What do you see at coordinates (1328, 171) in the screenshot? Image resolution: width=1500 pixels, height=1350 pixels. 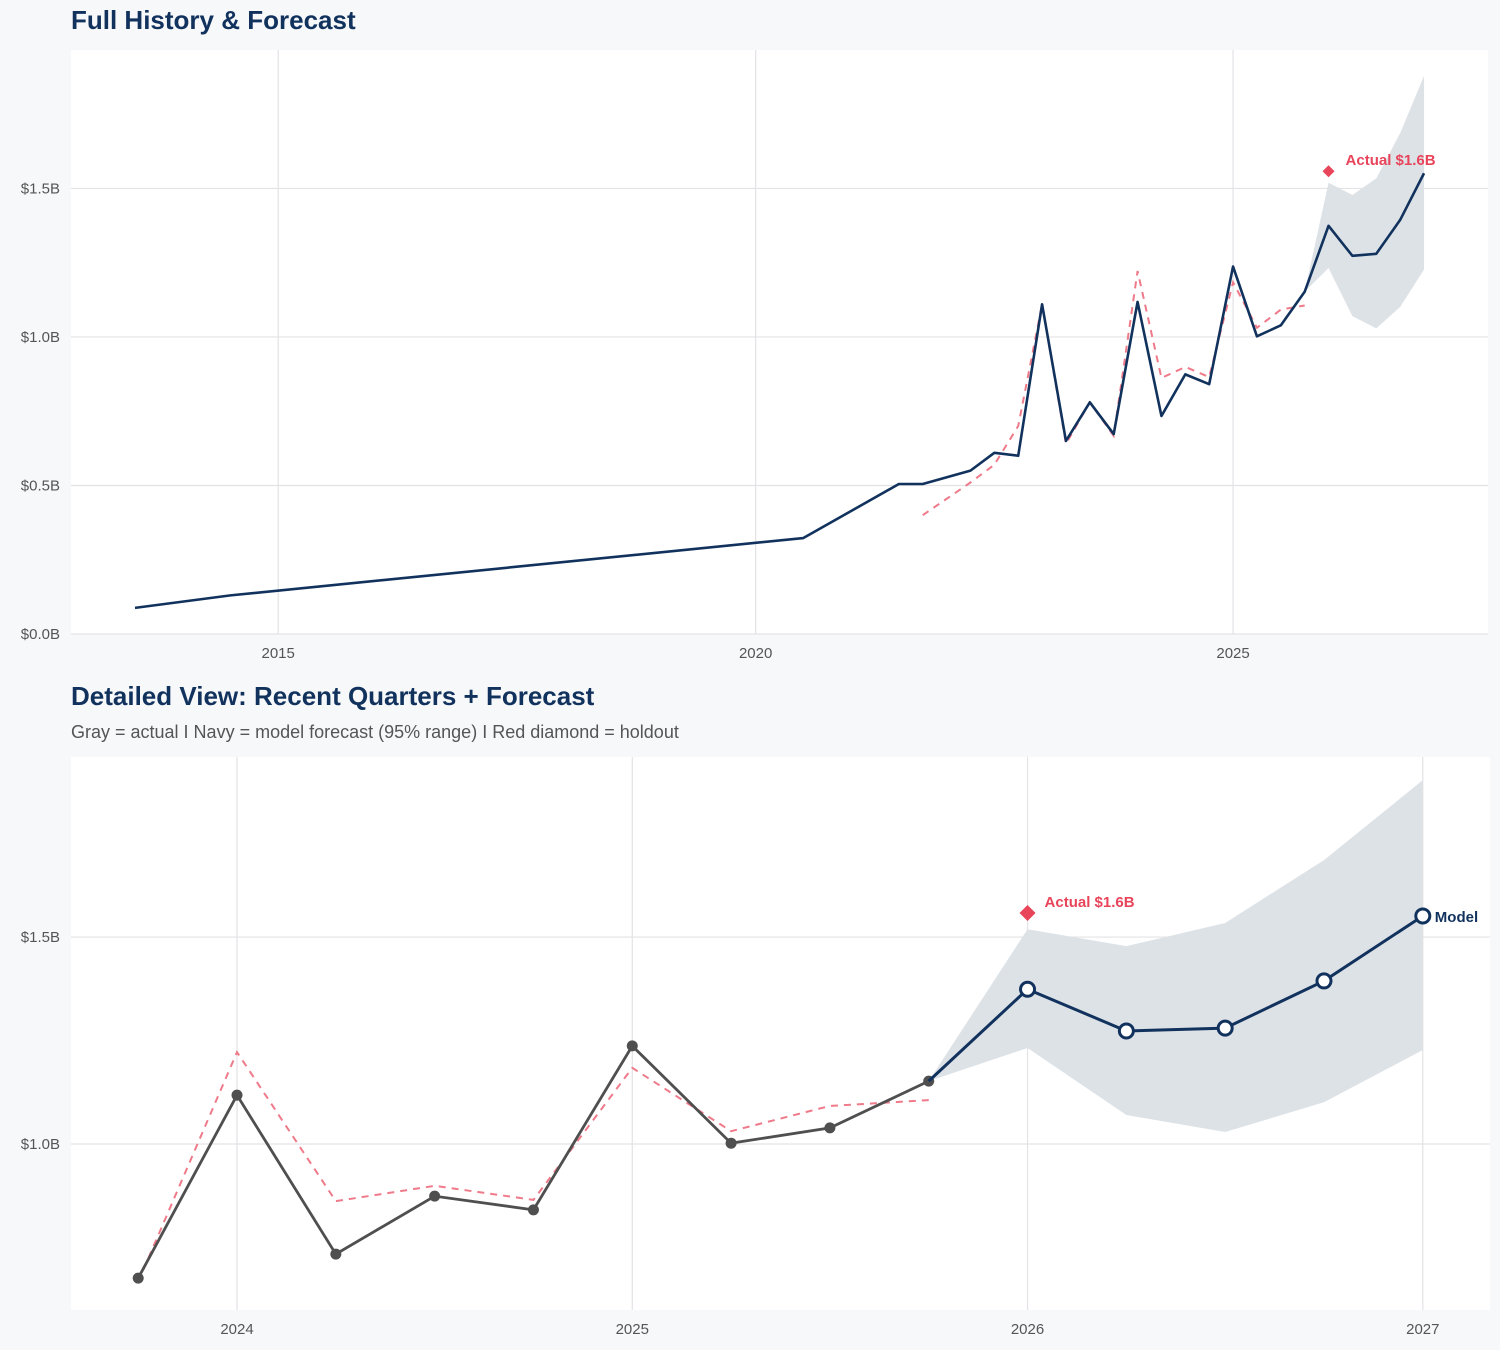 I see `top-holdout-diamond` at bounding box center [1328, 171].